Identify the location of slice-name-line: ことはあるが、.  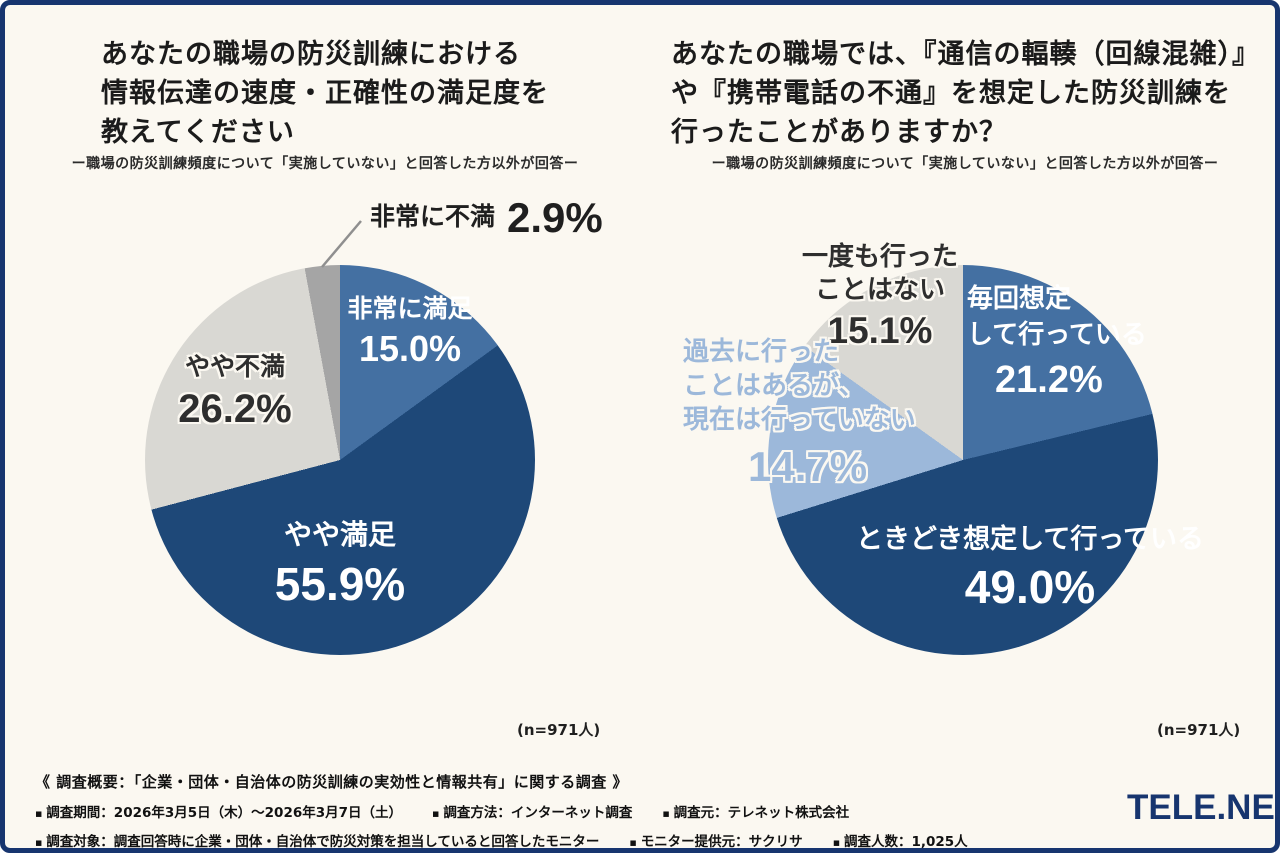
(774, 386).